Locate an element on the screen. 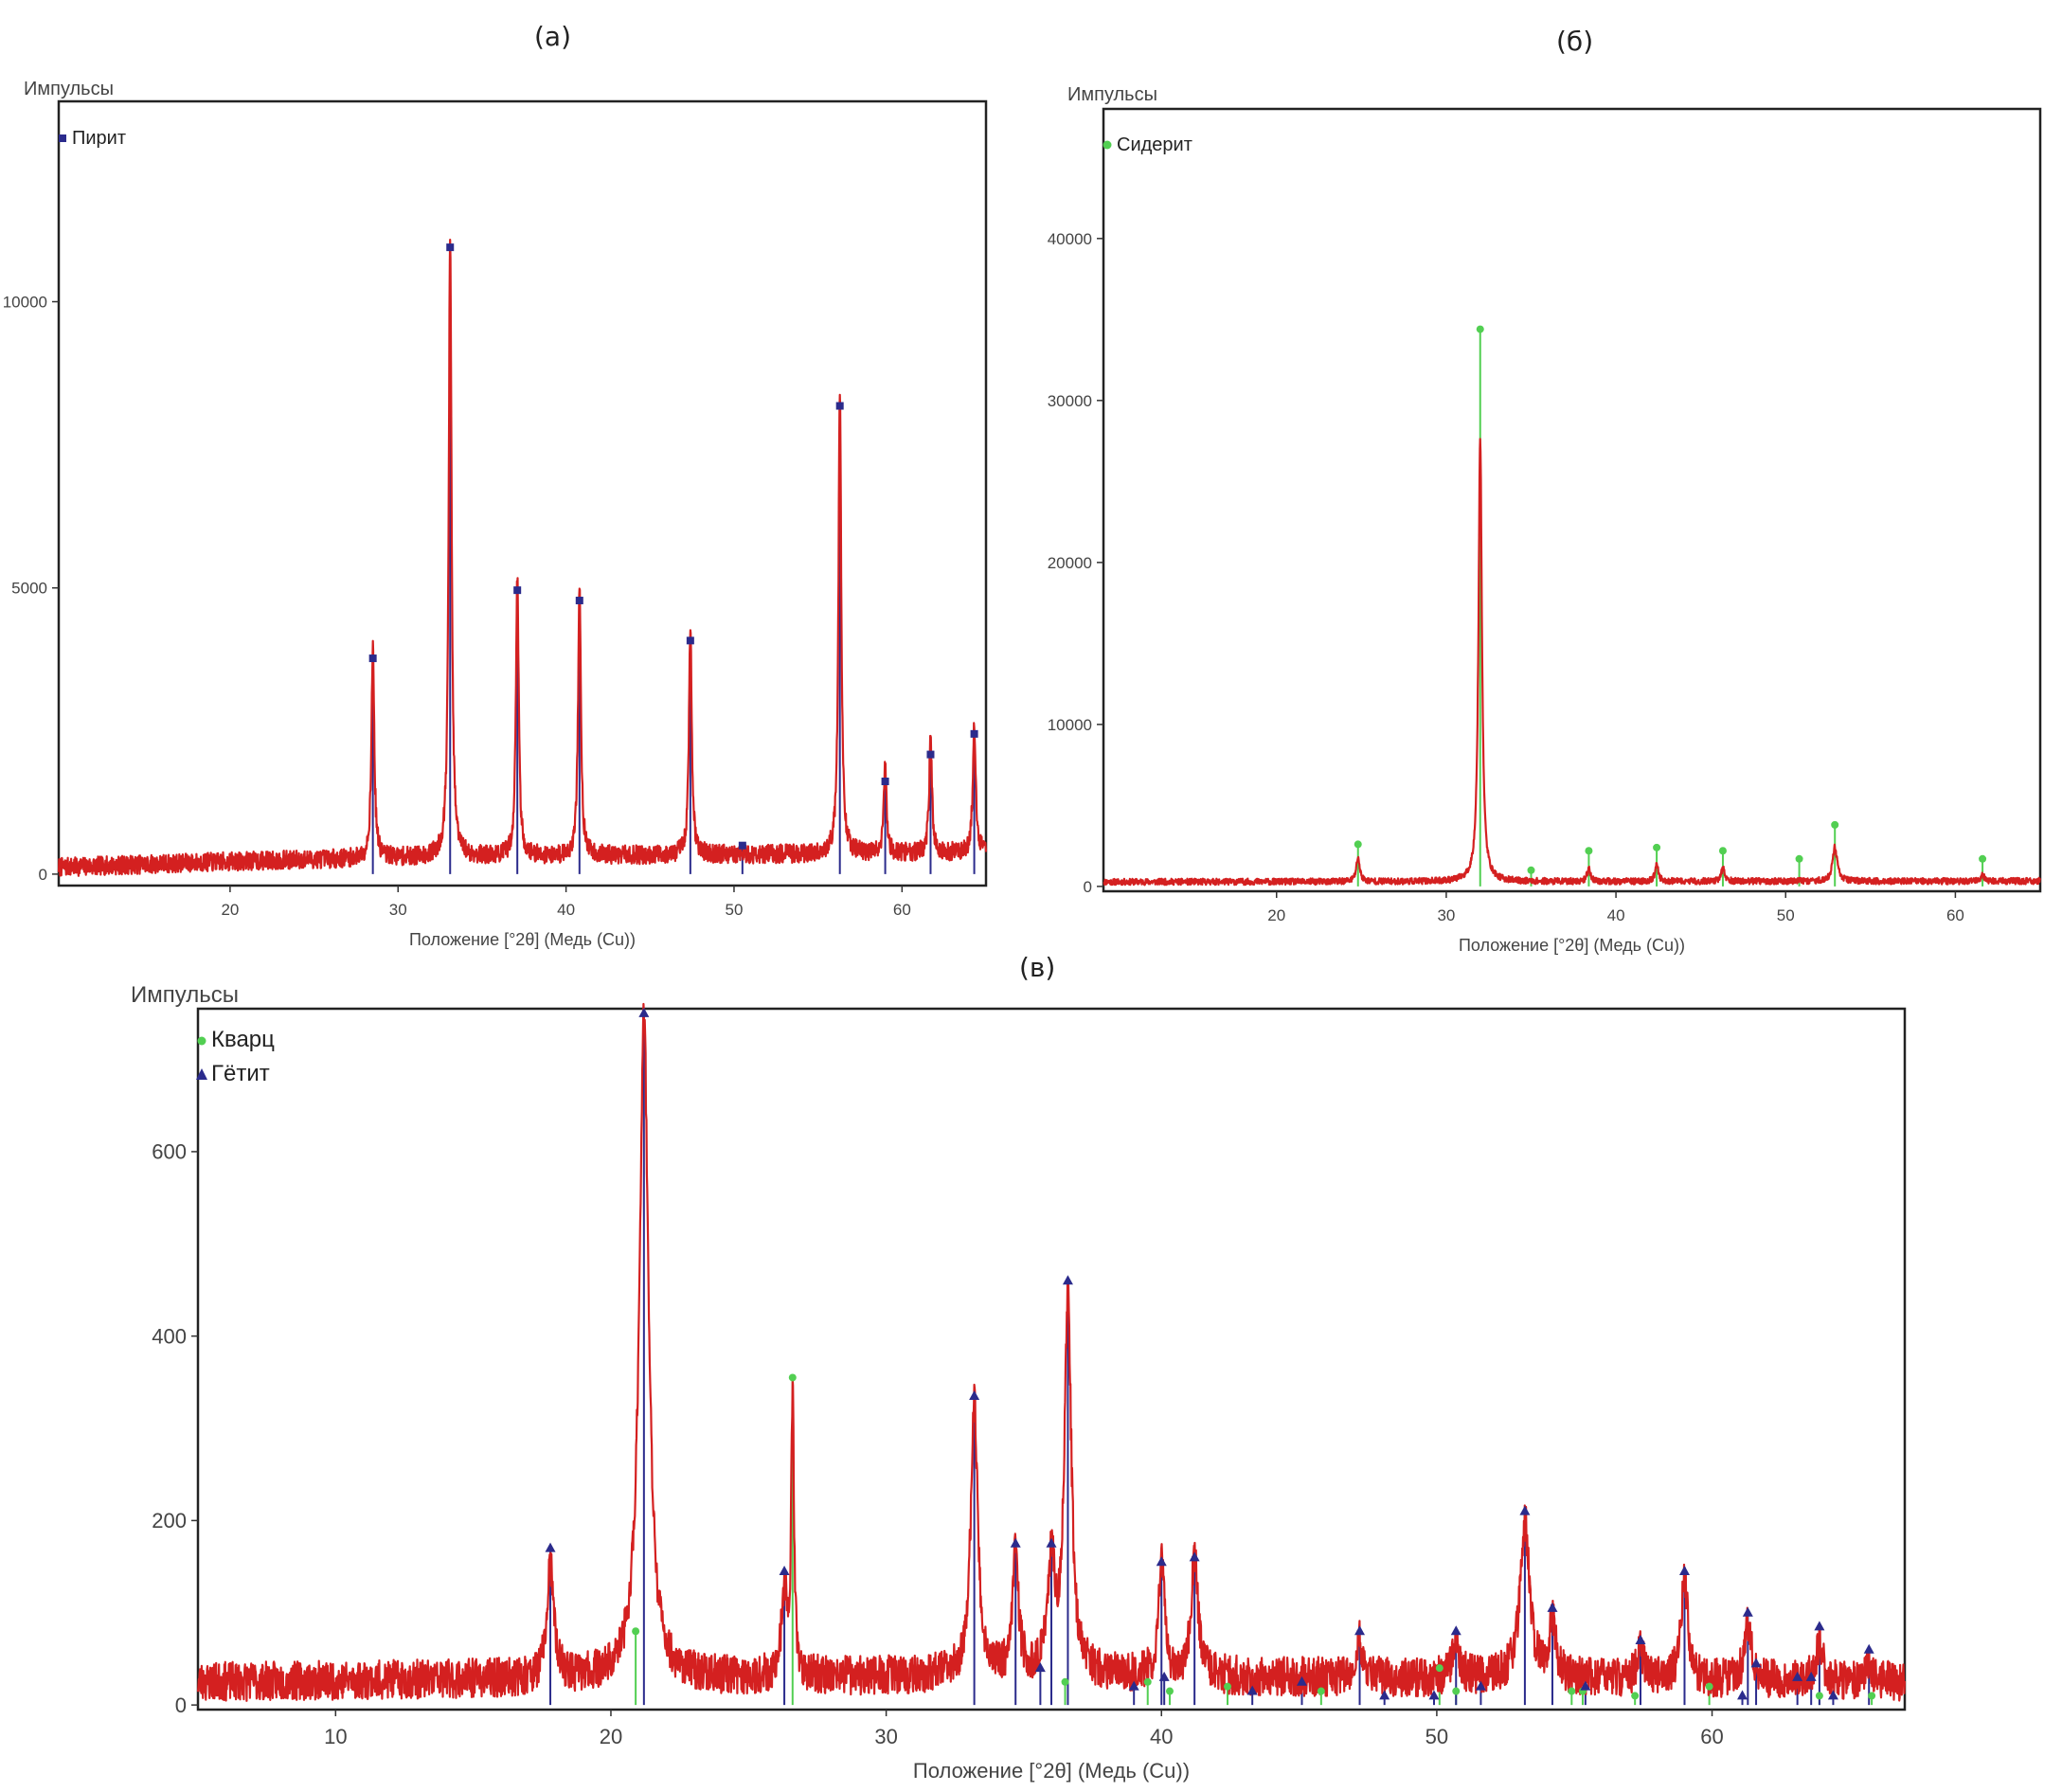 The image size is (2062, 1792). y-tick-label: 20000 is located at coordinates (1070, 563).